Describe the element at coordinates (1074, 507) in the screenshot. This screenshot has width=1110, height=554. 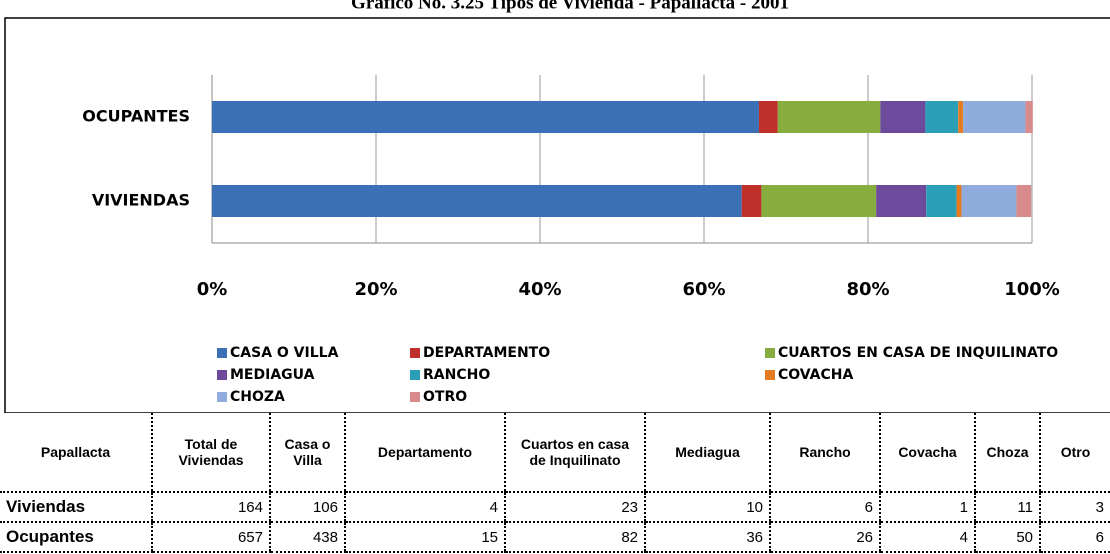
I see `table-cell: 3` at that location.